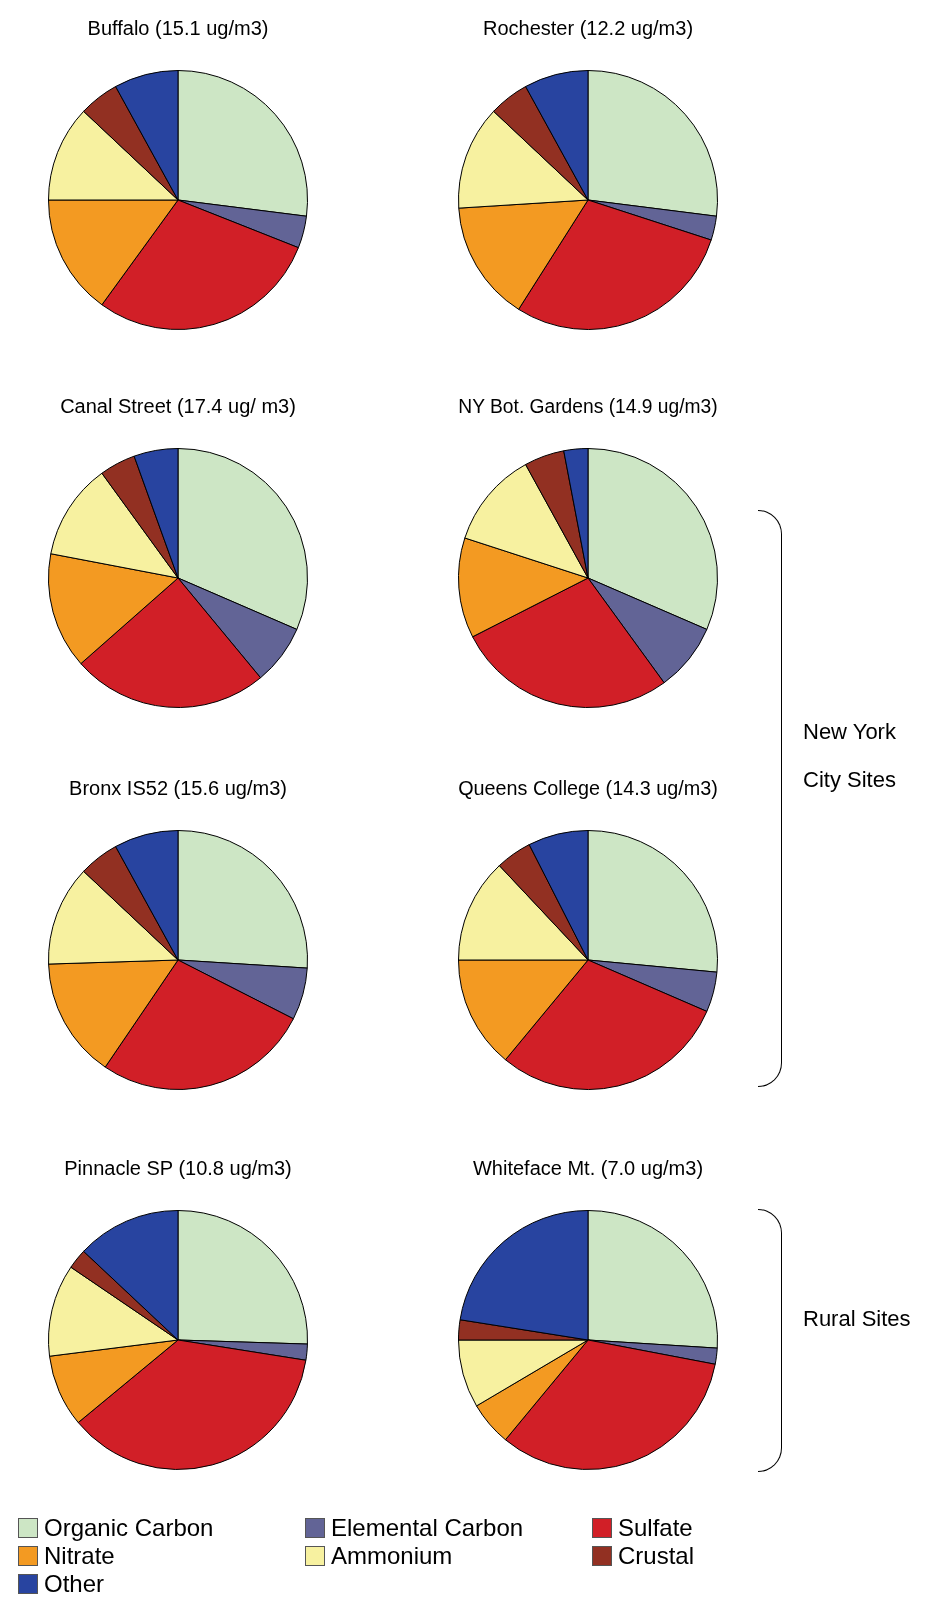 The width and height of the screenshot is (934, 1600). What do you see at coordinates (857, 1319) in the screenshot?
I see `text: Rural Sites` at bounding box center [857, 1319].